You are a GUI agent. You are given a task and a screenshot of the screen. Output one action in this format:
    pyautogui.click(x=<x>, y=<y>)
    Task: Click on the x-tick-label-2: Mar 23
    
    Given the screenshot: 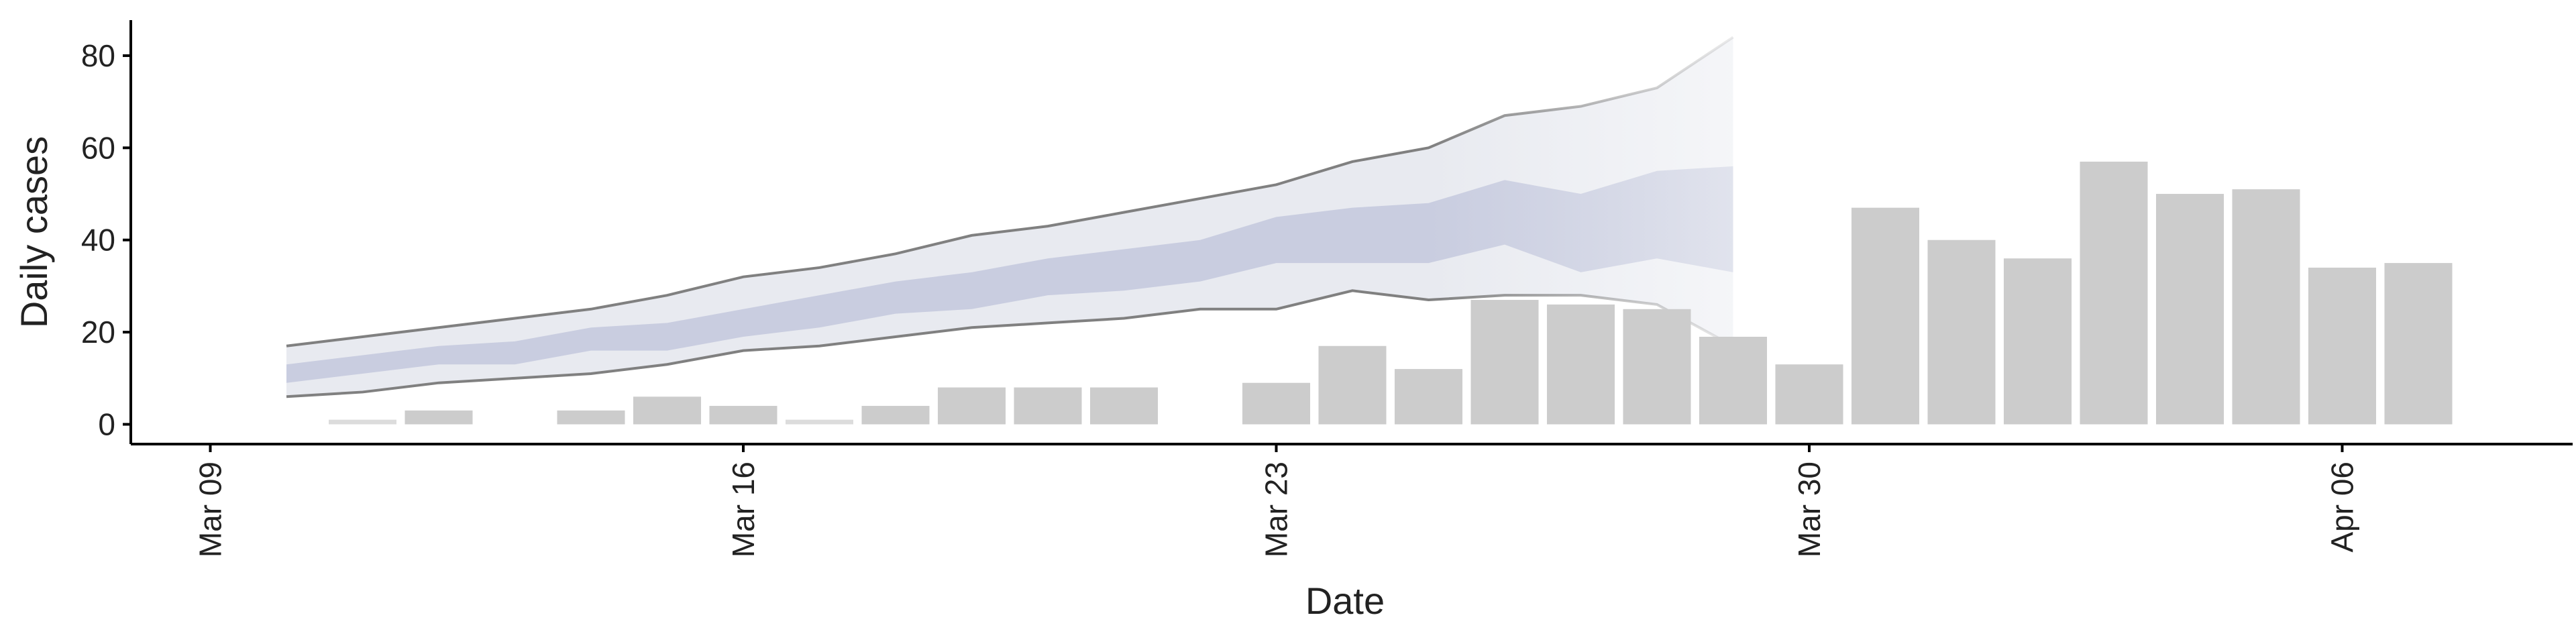 What is the action you would take?
    pyautogui.click(x=1276, y=509)
    